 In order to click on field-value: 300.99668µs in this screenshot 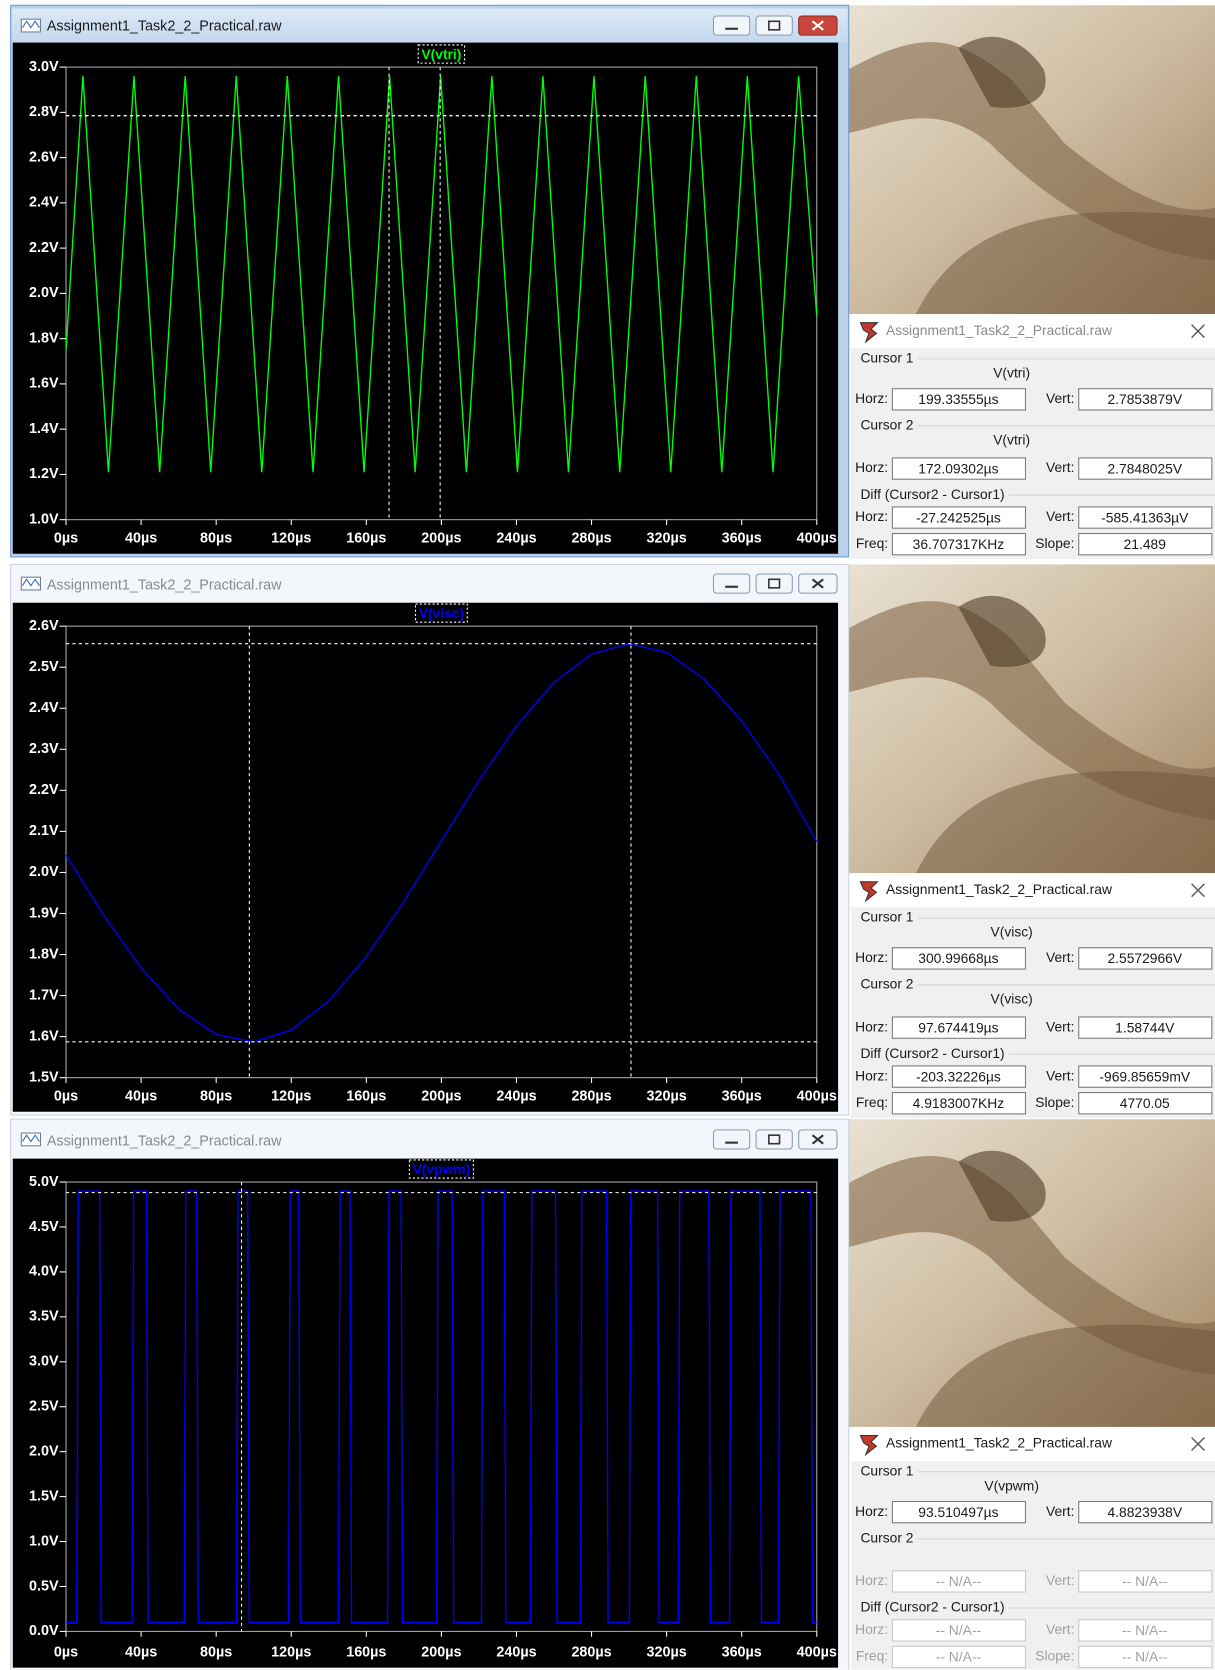, I will do `click(958, 958)`.